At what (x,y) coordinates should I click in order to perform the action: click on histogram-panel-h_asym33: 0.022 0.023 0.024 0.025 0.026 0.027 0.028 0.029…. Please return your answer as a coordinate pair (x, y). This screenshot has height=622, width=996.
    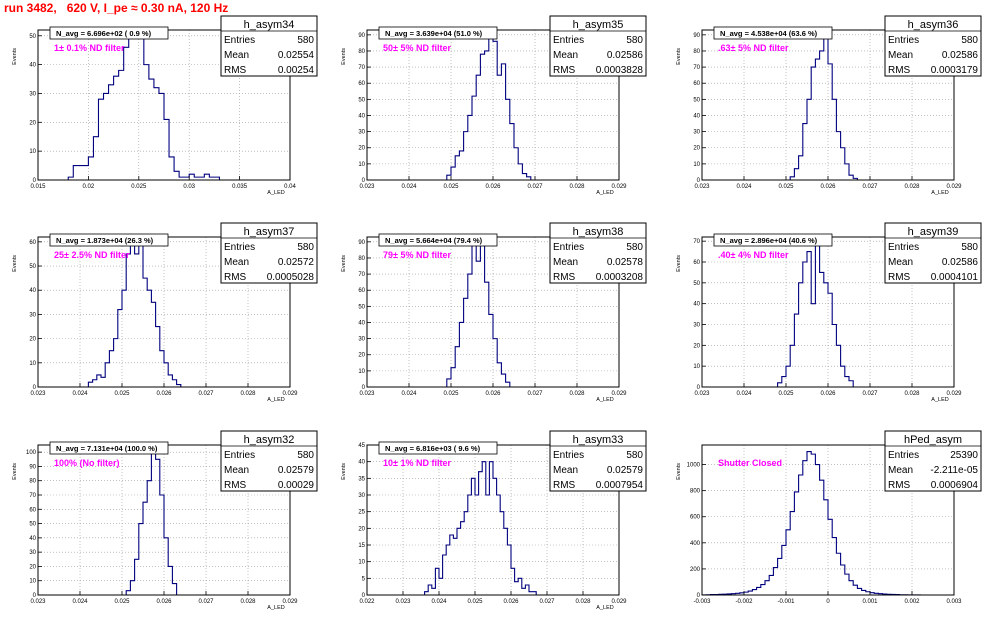
    Looking at the image, I should click on (494, 520).